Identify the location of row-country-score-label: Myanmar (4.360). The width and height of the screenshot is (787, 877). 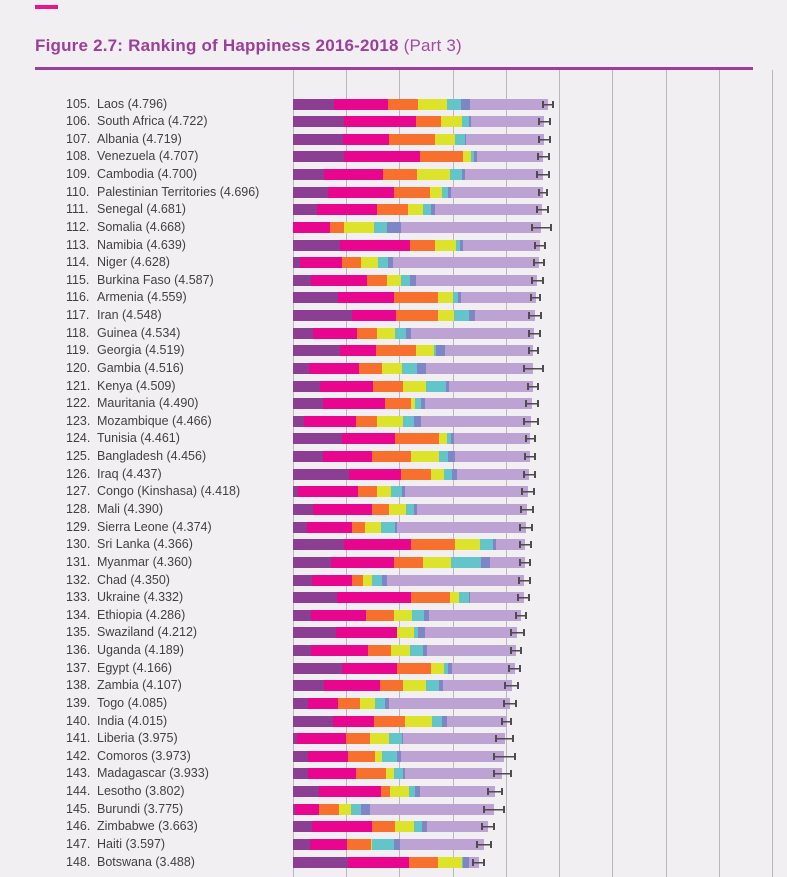
(145, 561).